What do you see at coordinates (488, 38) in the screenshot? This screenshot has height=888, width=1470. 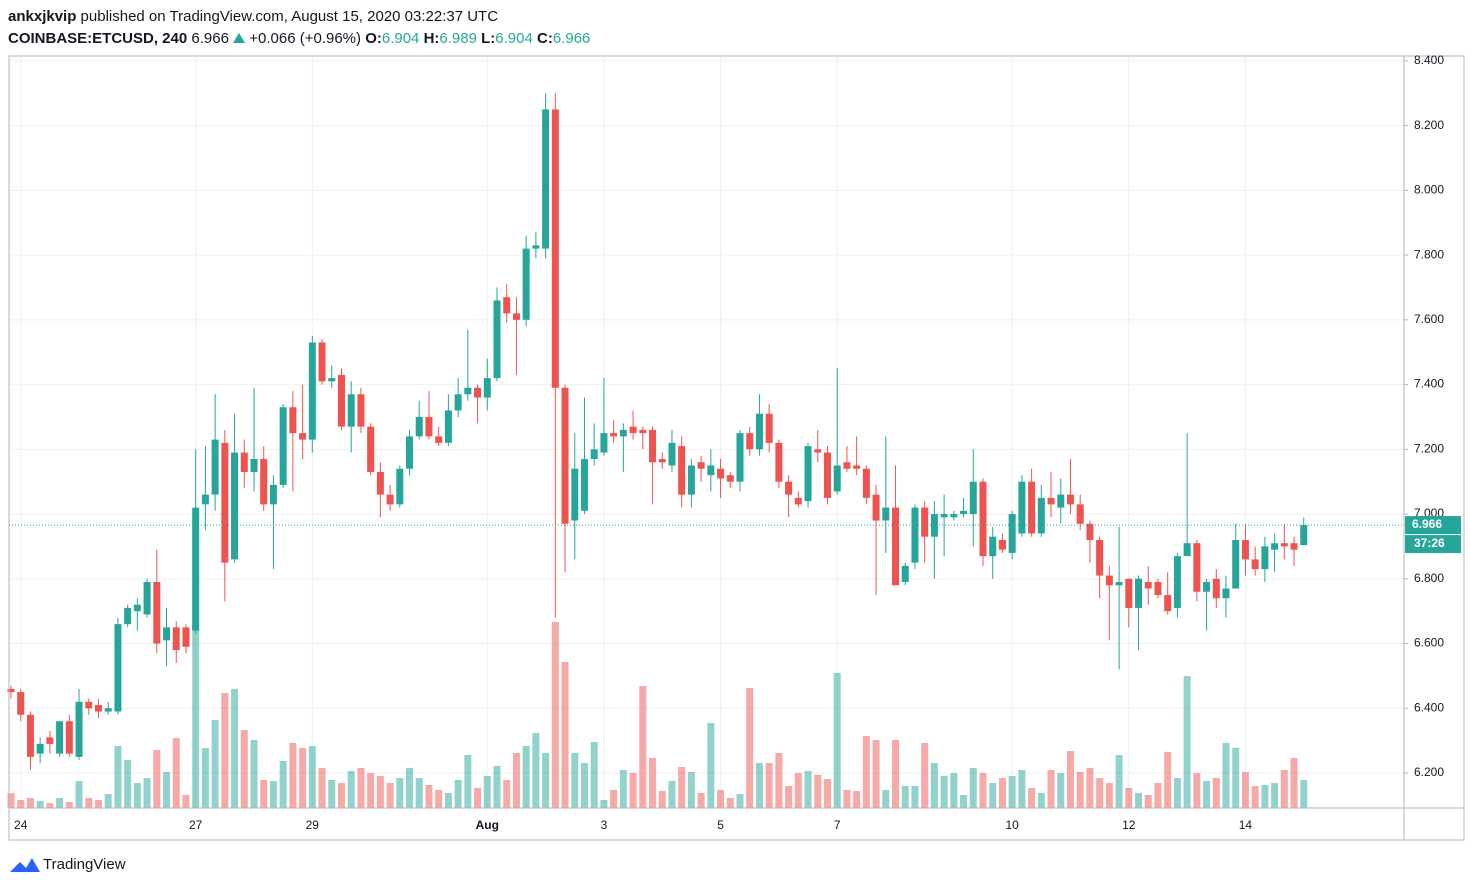 I see `low-label: L:` at bounding box center [488, 38].